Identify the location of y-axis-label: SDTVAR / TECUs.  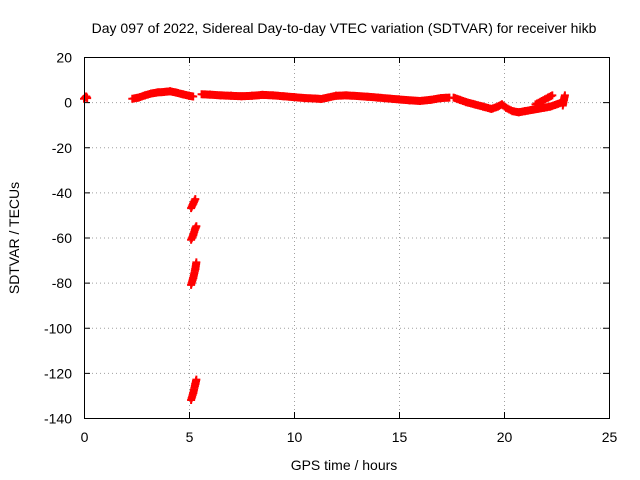
(14, 238).